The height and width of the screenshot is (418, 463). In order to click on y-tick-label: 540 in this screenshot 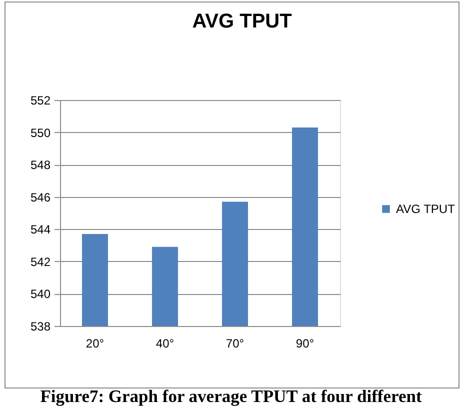, I will do `click(40, 294)`.